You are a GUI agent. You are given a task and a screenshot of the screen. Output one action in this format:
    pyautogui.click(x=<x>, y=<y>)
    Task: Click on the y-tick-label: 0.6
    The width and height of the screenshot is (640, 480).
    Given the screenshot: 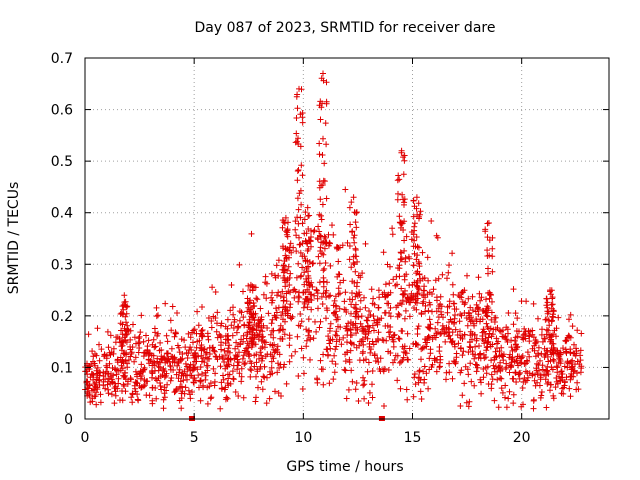 What is the action you would take?
    pyautogui.click(x=62, y=111)
    